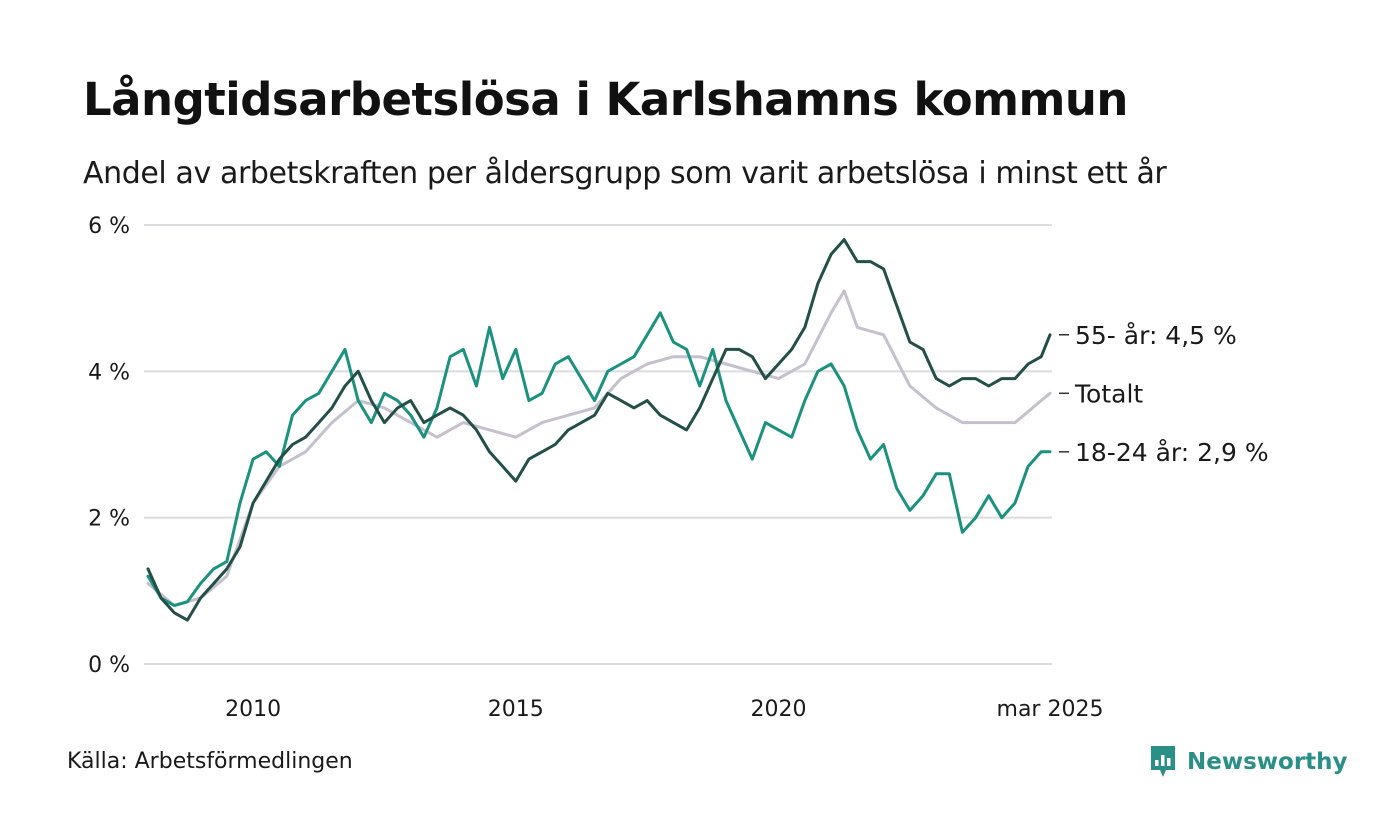  What do you see at coordinates (605, 99) in the screenshot?
I see `chart-title: Långtidsarbetslösa i Karlshamns kommun` at bounding box center [605, 99].